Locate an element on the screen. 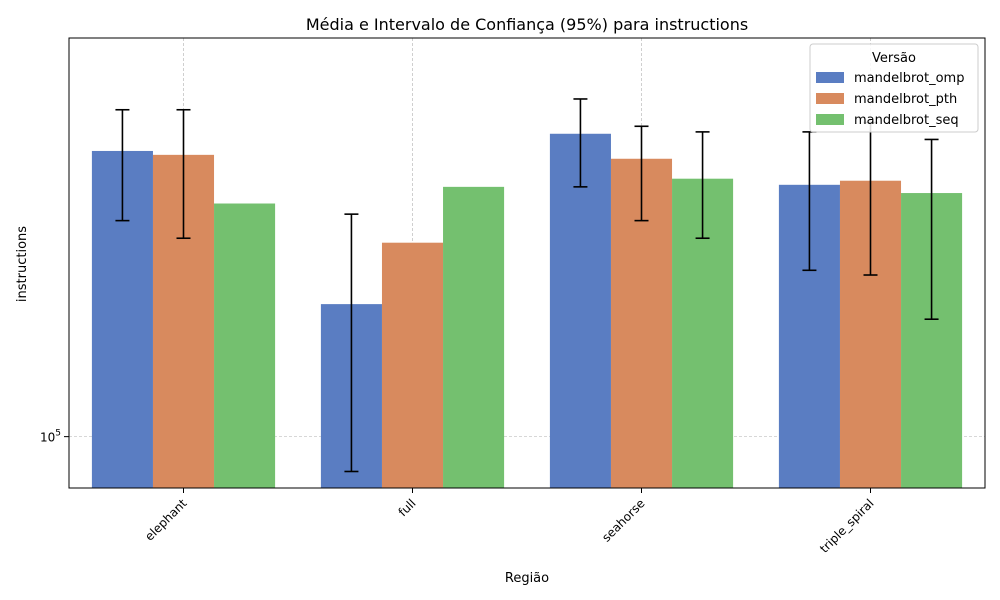 Image resolution: width=1000 pixels, height=600 pixels. x-axis-label: Região is located at coordinates (527, 578).